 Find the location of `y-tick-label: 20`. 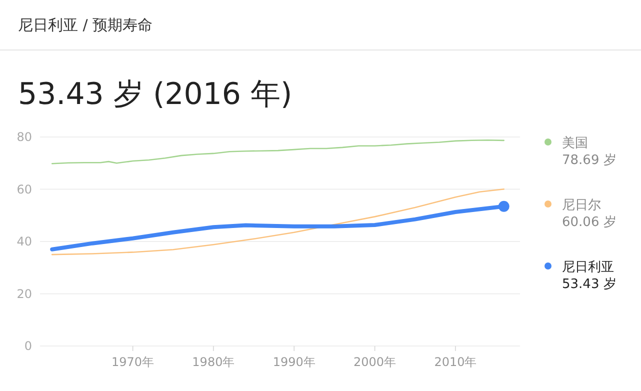

y-tick-label: 20 is located at coordinates (24, 293).